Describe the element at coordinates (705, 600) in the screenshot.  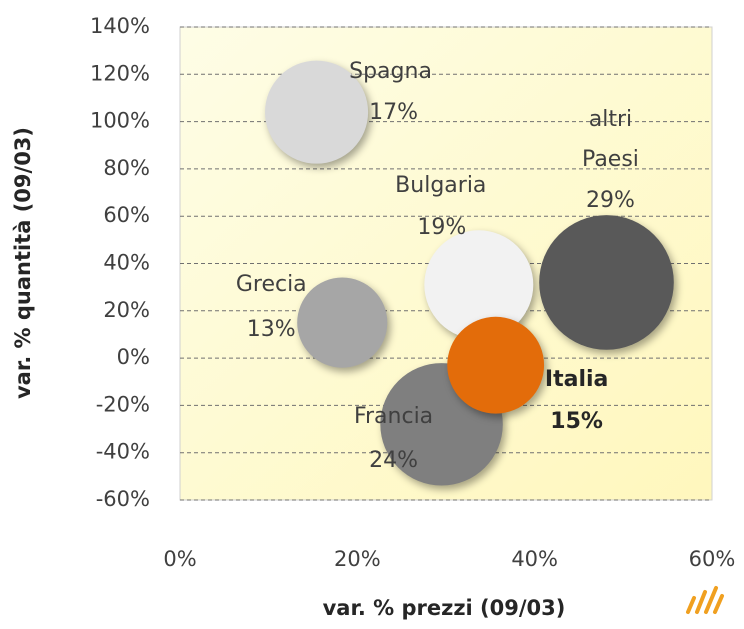
I see `logo` at that location.